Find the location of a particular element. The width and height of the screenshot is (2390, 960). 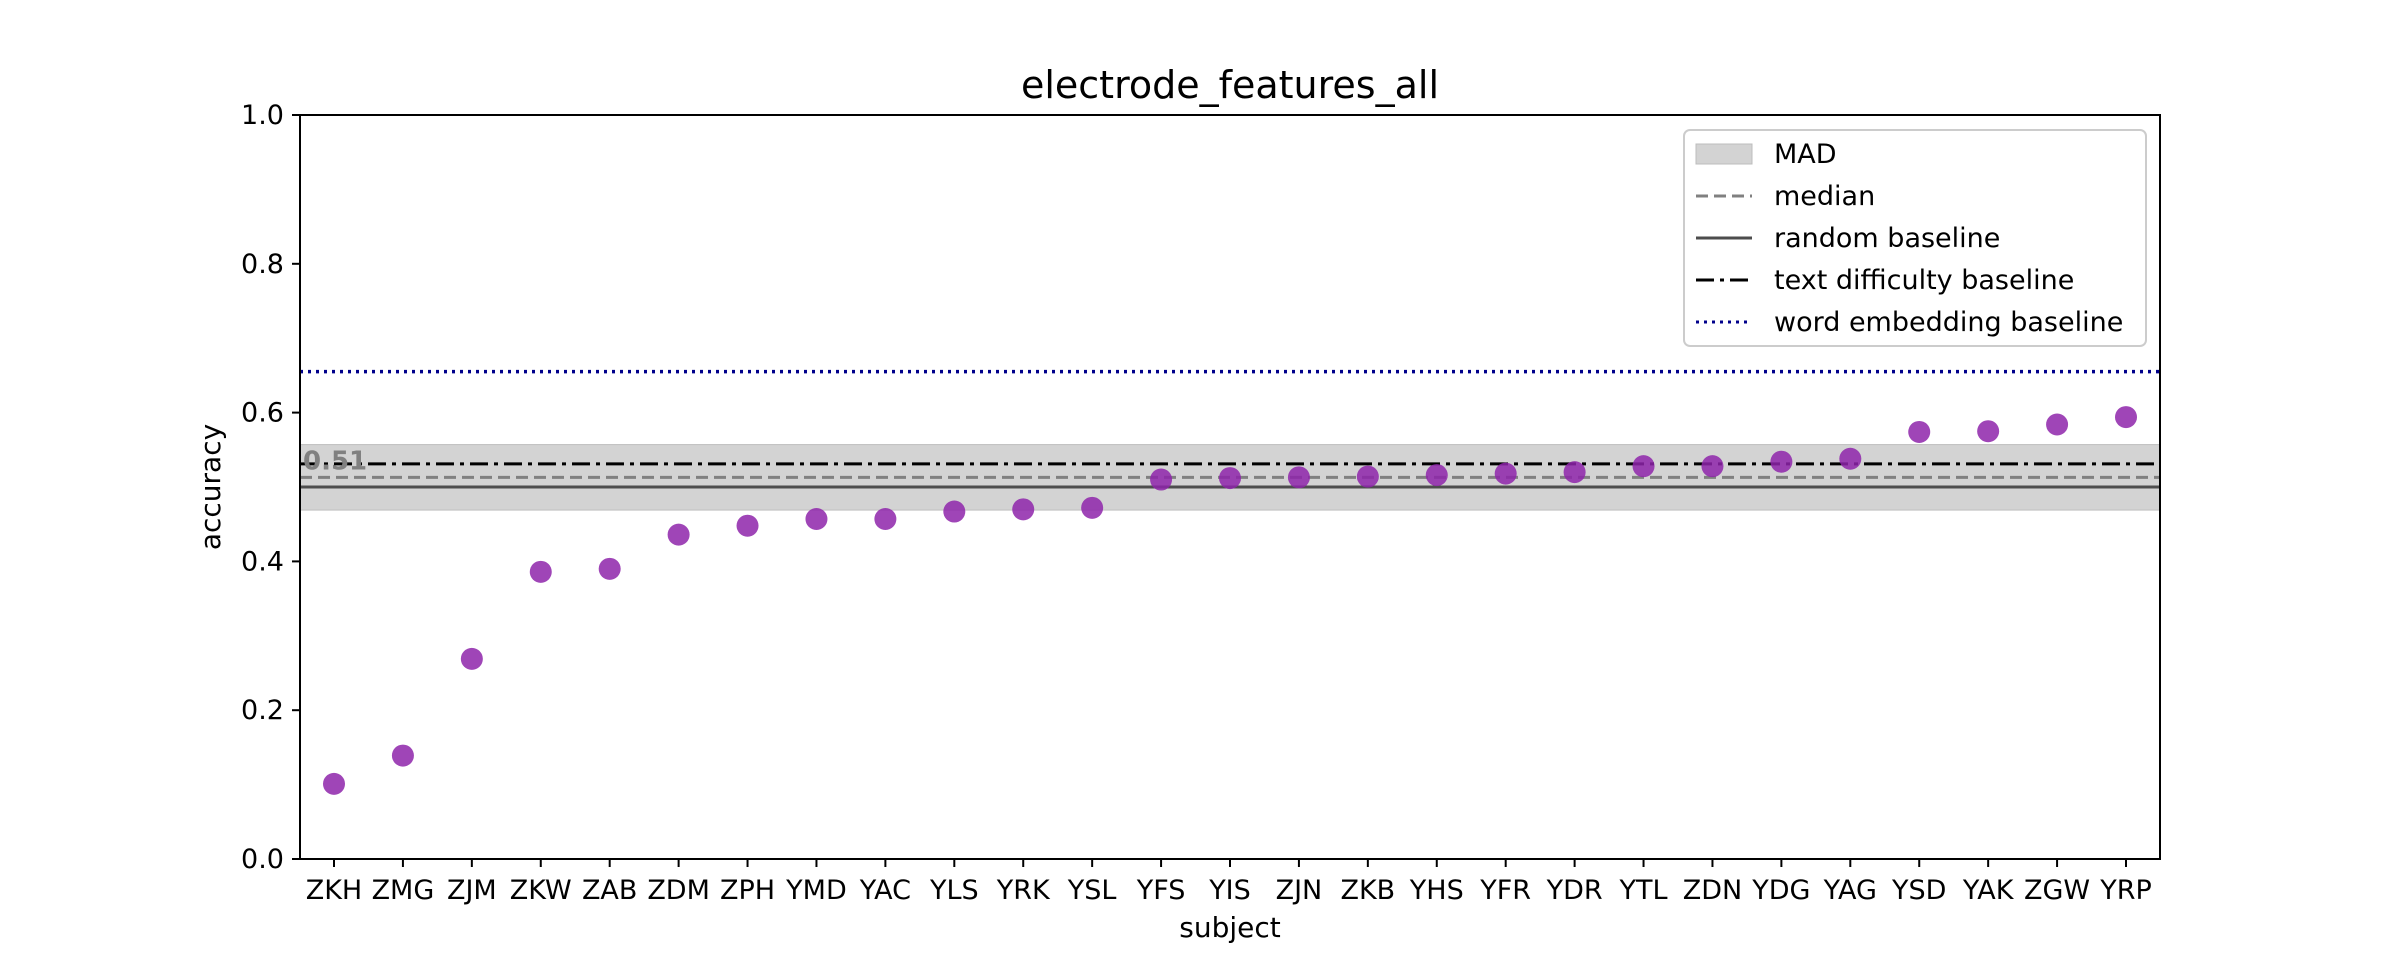

x-tick-label: ZJN is located at coordinates (1299, 890).